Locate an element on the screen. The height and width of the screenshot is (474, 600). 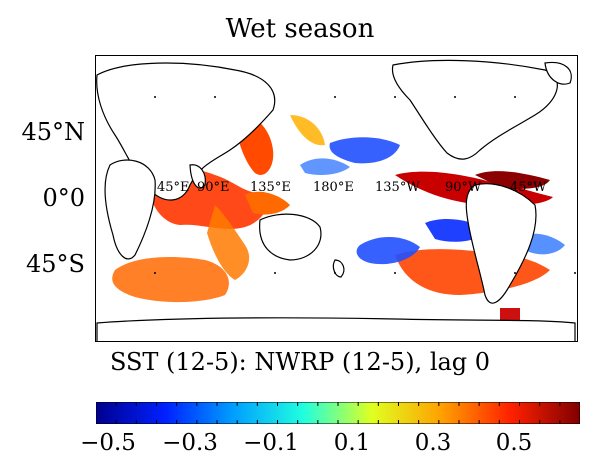
colorbar is located at coordinates (338, 413).